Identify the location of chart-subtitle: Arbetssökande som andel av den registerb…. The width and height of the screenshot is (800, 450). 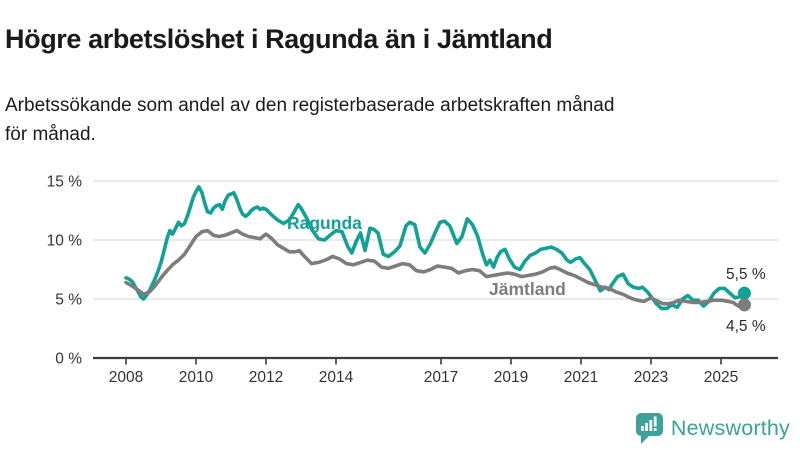
(395, 120).